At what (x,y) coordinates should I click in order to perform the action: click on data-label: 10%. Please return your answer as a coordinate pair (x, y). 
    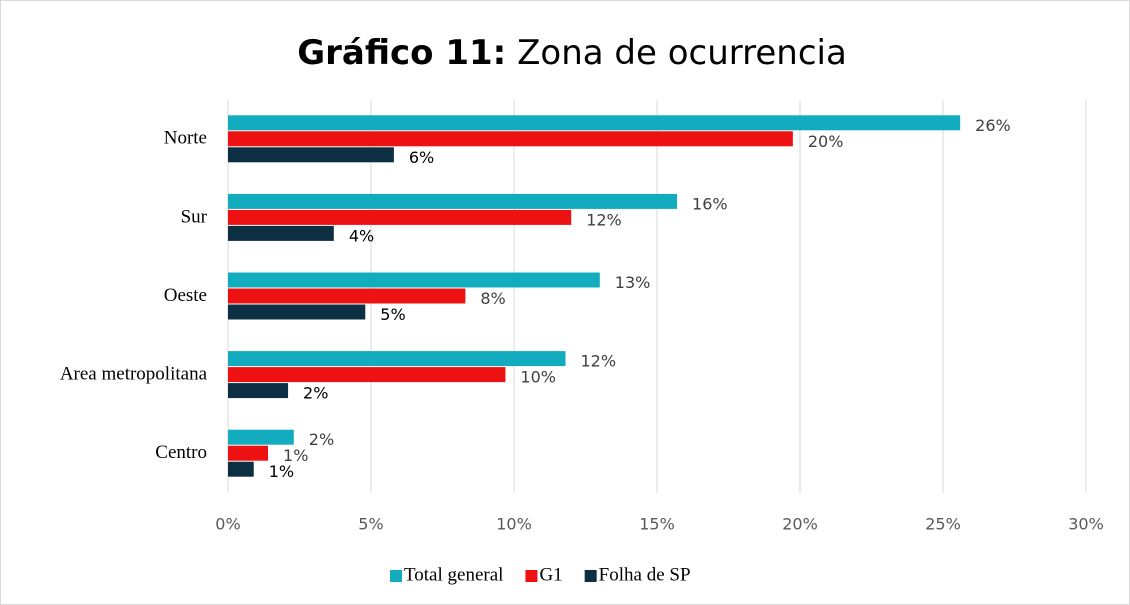
    Looking at the image, I should click on (538, 377).